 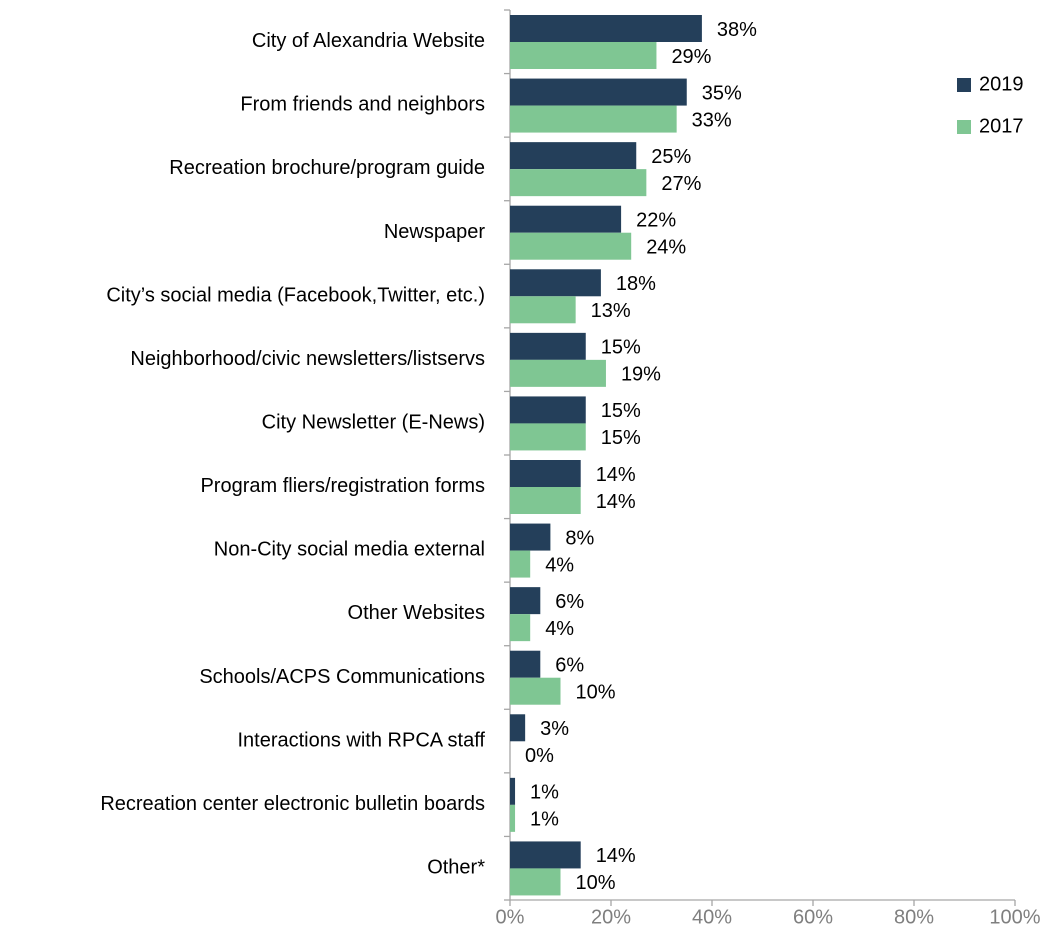 I want to click on value-label: 18%, so click(x=636, y=284).